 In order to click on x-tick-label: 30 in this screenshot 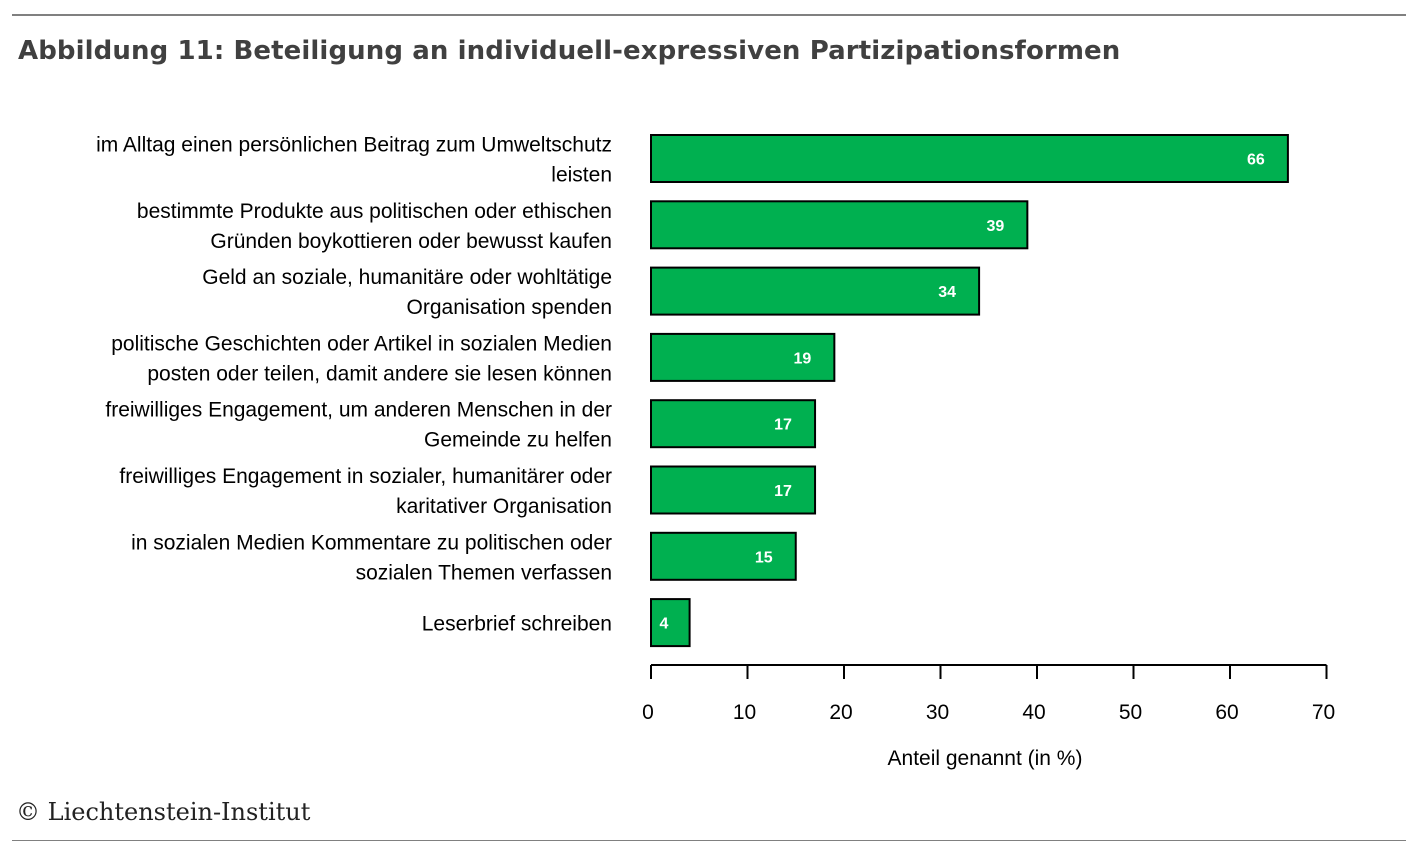, I will do `click(937, 712)`.